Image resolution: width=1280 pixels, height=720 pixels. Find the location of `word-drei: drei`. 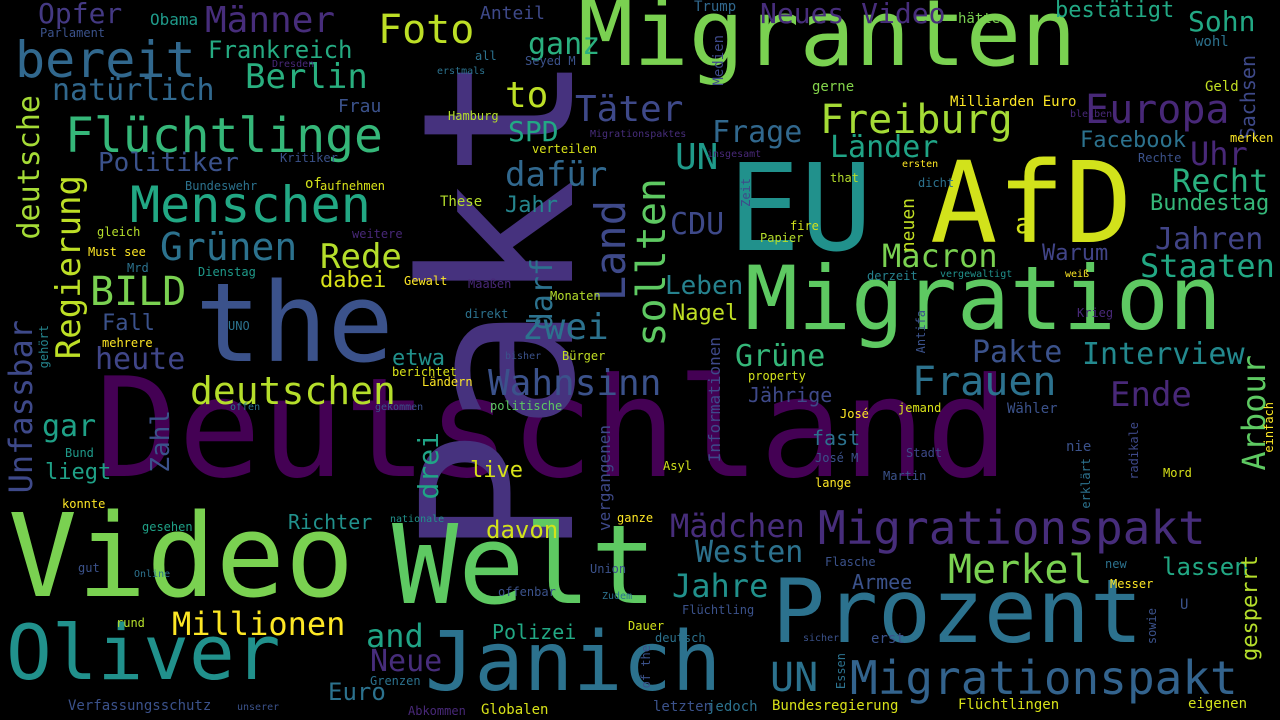

word-drei: drei is located at coordinates (428, 466).